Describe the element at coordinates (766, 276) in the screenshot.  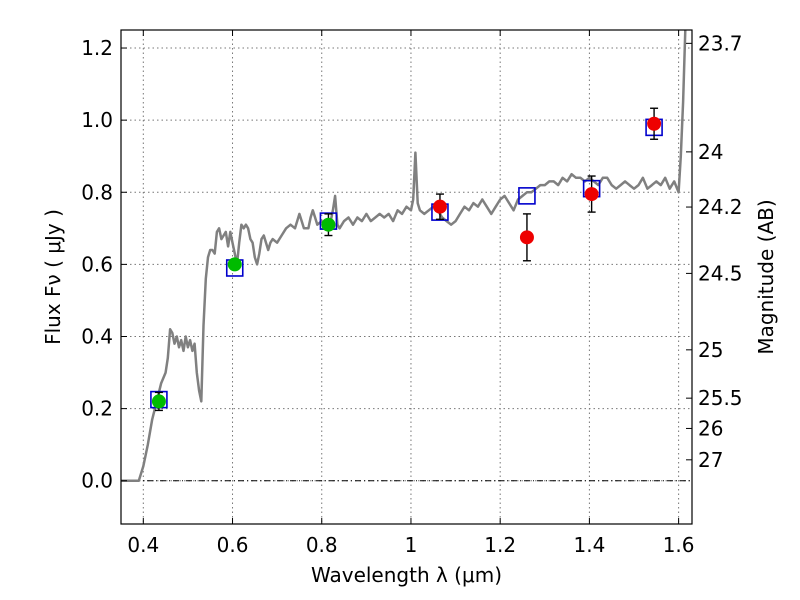
I see `right-axis-title: Magnitude (AB)` at that location.